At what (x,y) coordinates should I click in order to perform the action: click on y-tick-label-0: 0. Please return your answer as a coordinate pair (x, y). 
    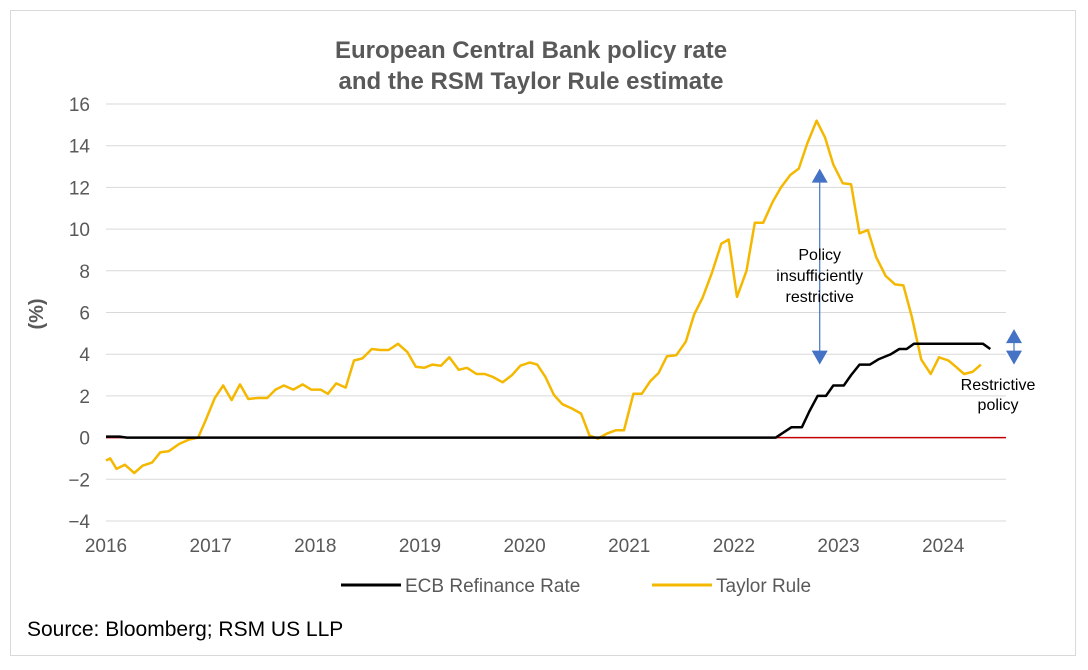
    Looking at the image, I should click on (84, 439).